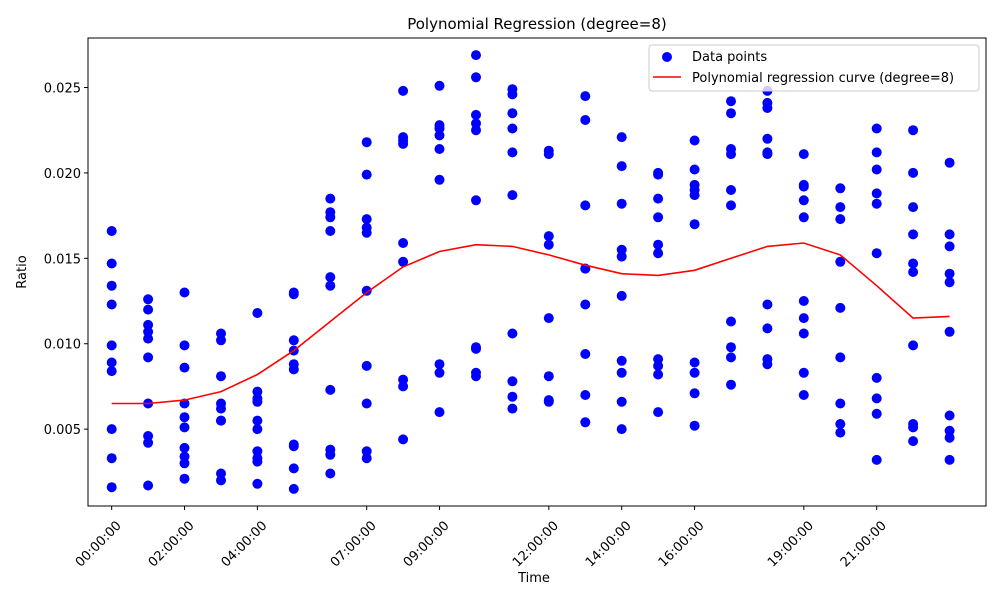 The image size is (1000, 600). Describe the element at coordinates (537, 24) in the screenshot. I see `chart-title: Polynomial Regression (degree=8)` at that location.